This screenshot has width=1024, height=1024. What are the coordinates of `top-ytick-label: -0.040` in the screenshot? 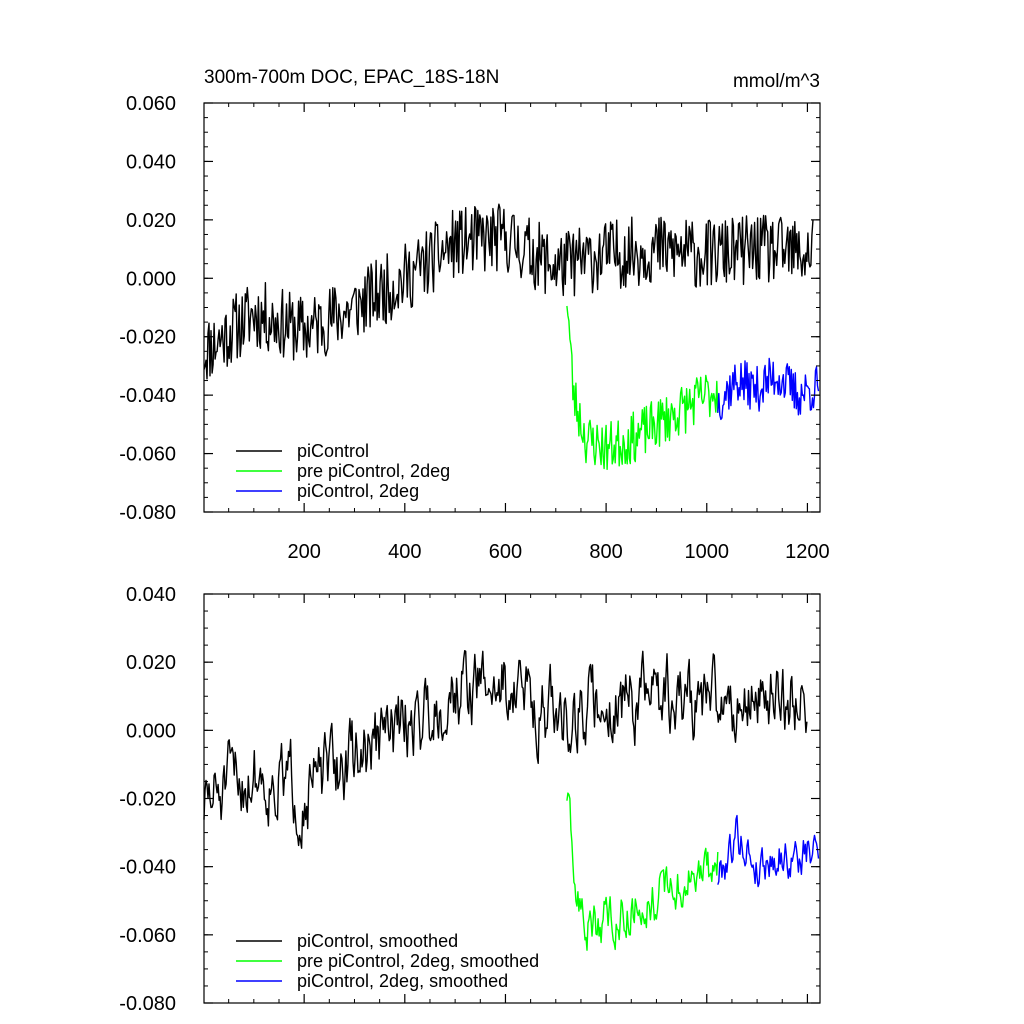 It's located at (147, 396).